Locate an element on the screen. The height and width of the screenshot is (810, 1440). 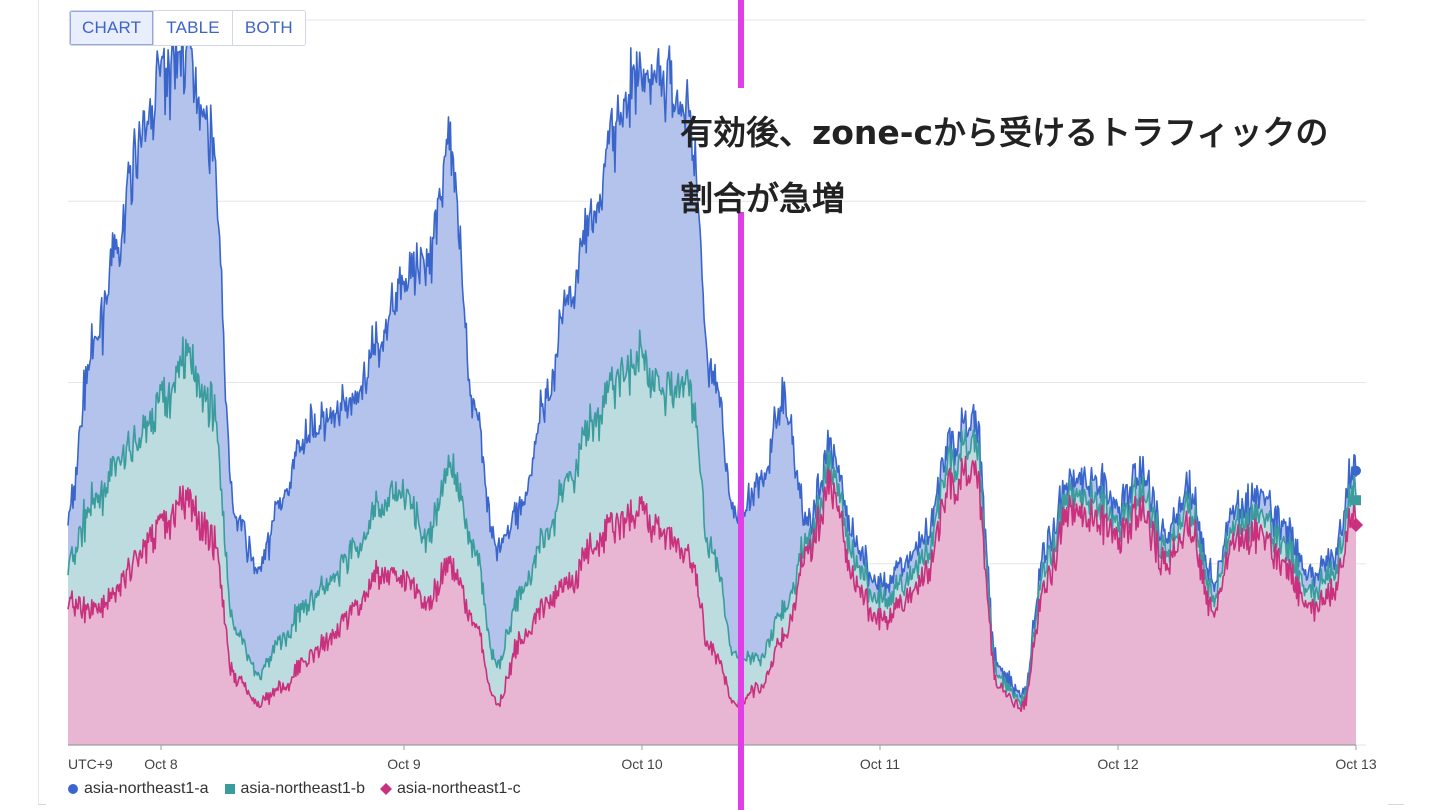
x-tick-label: Oct 11 is located at coordinates (880, 764).